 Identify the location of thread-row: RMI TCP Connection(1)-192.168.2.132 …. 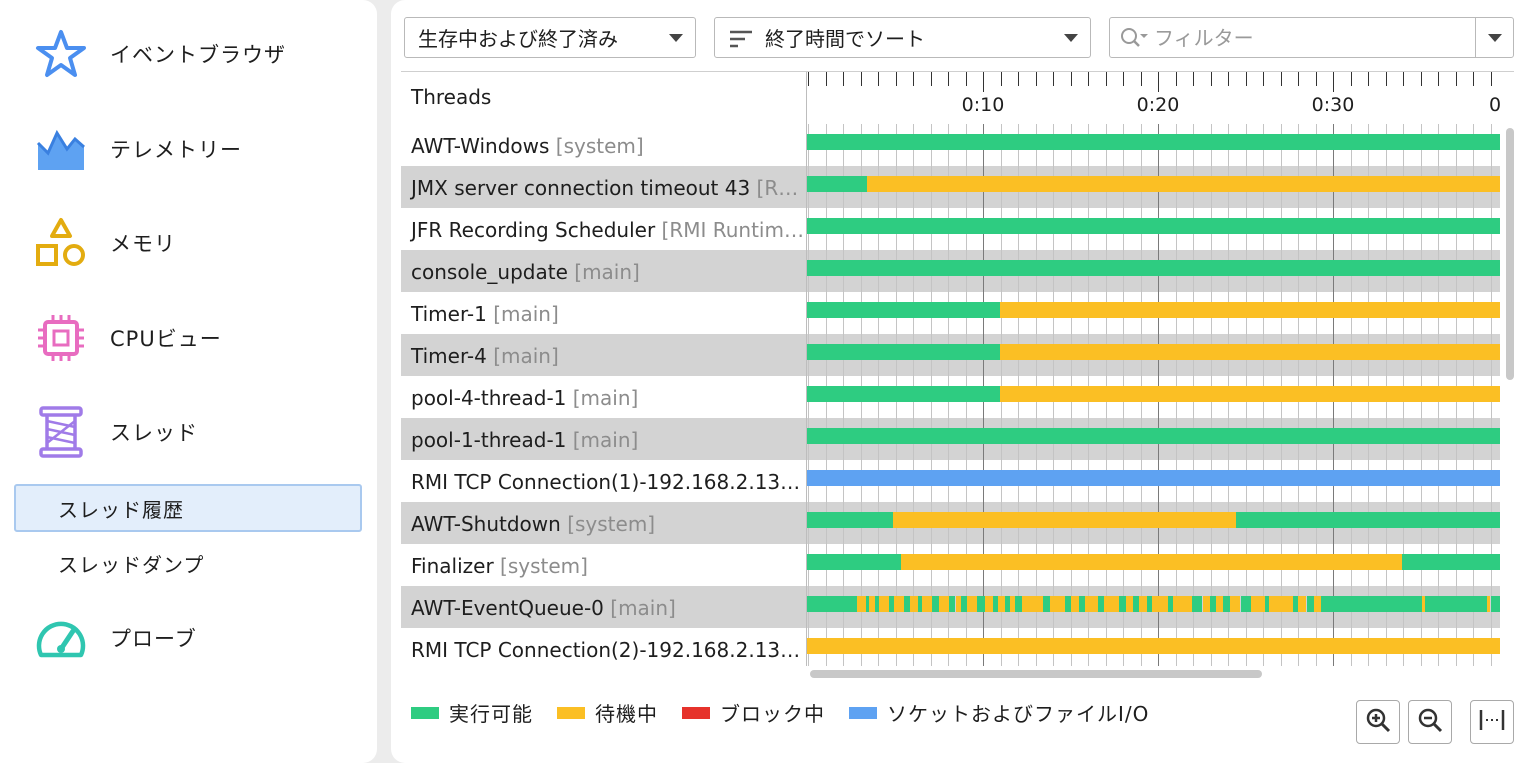
(950, 481).